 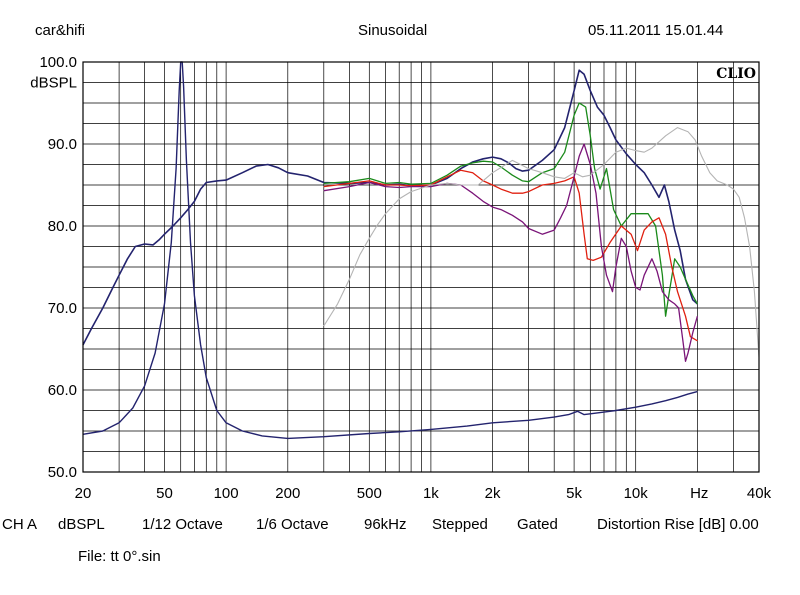 What do you see at coordinates (62, 226) in the screenshot?
I see `y-tick-label: 80.0` at bounding box center [62, 226].